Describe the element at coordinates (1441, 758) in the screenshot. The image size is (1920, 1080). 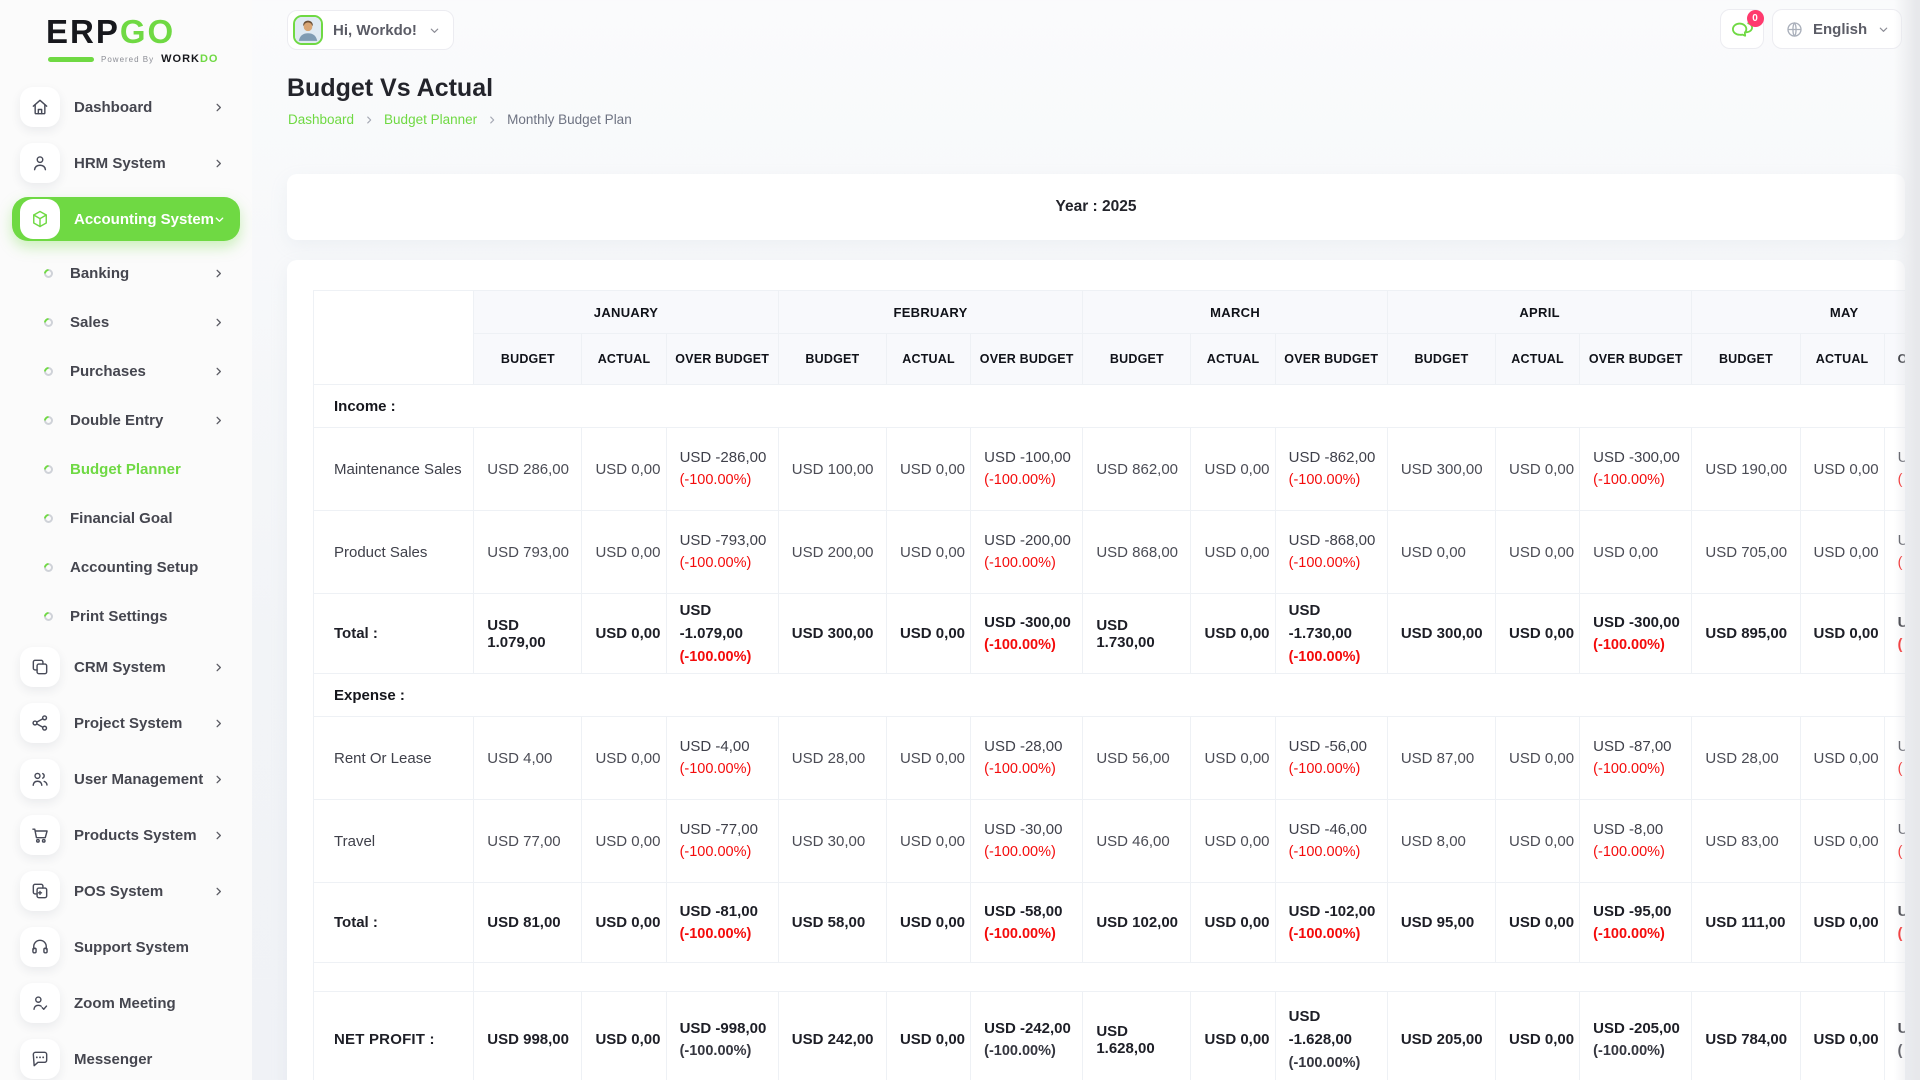
I see `budget-cell: USD 87,00` at that location.